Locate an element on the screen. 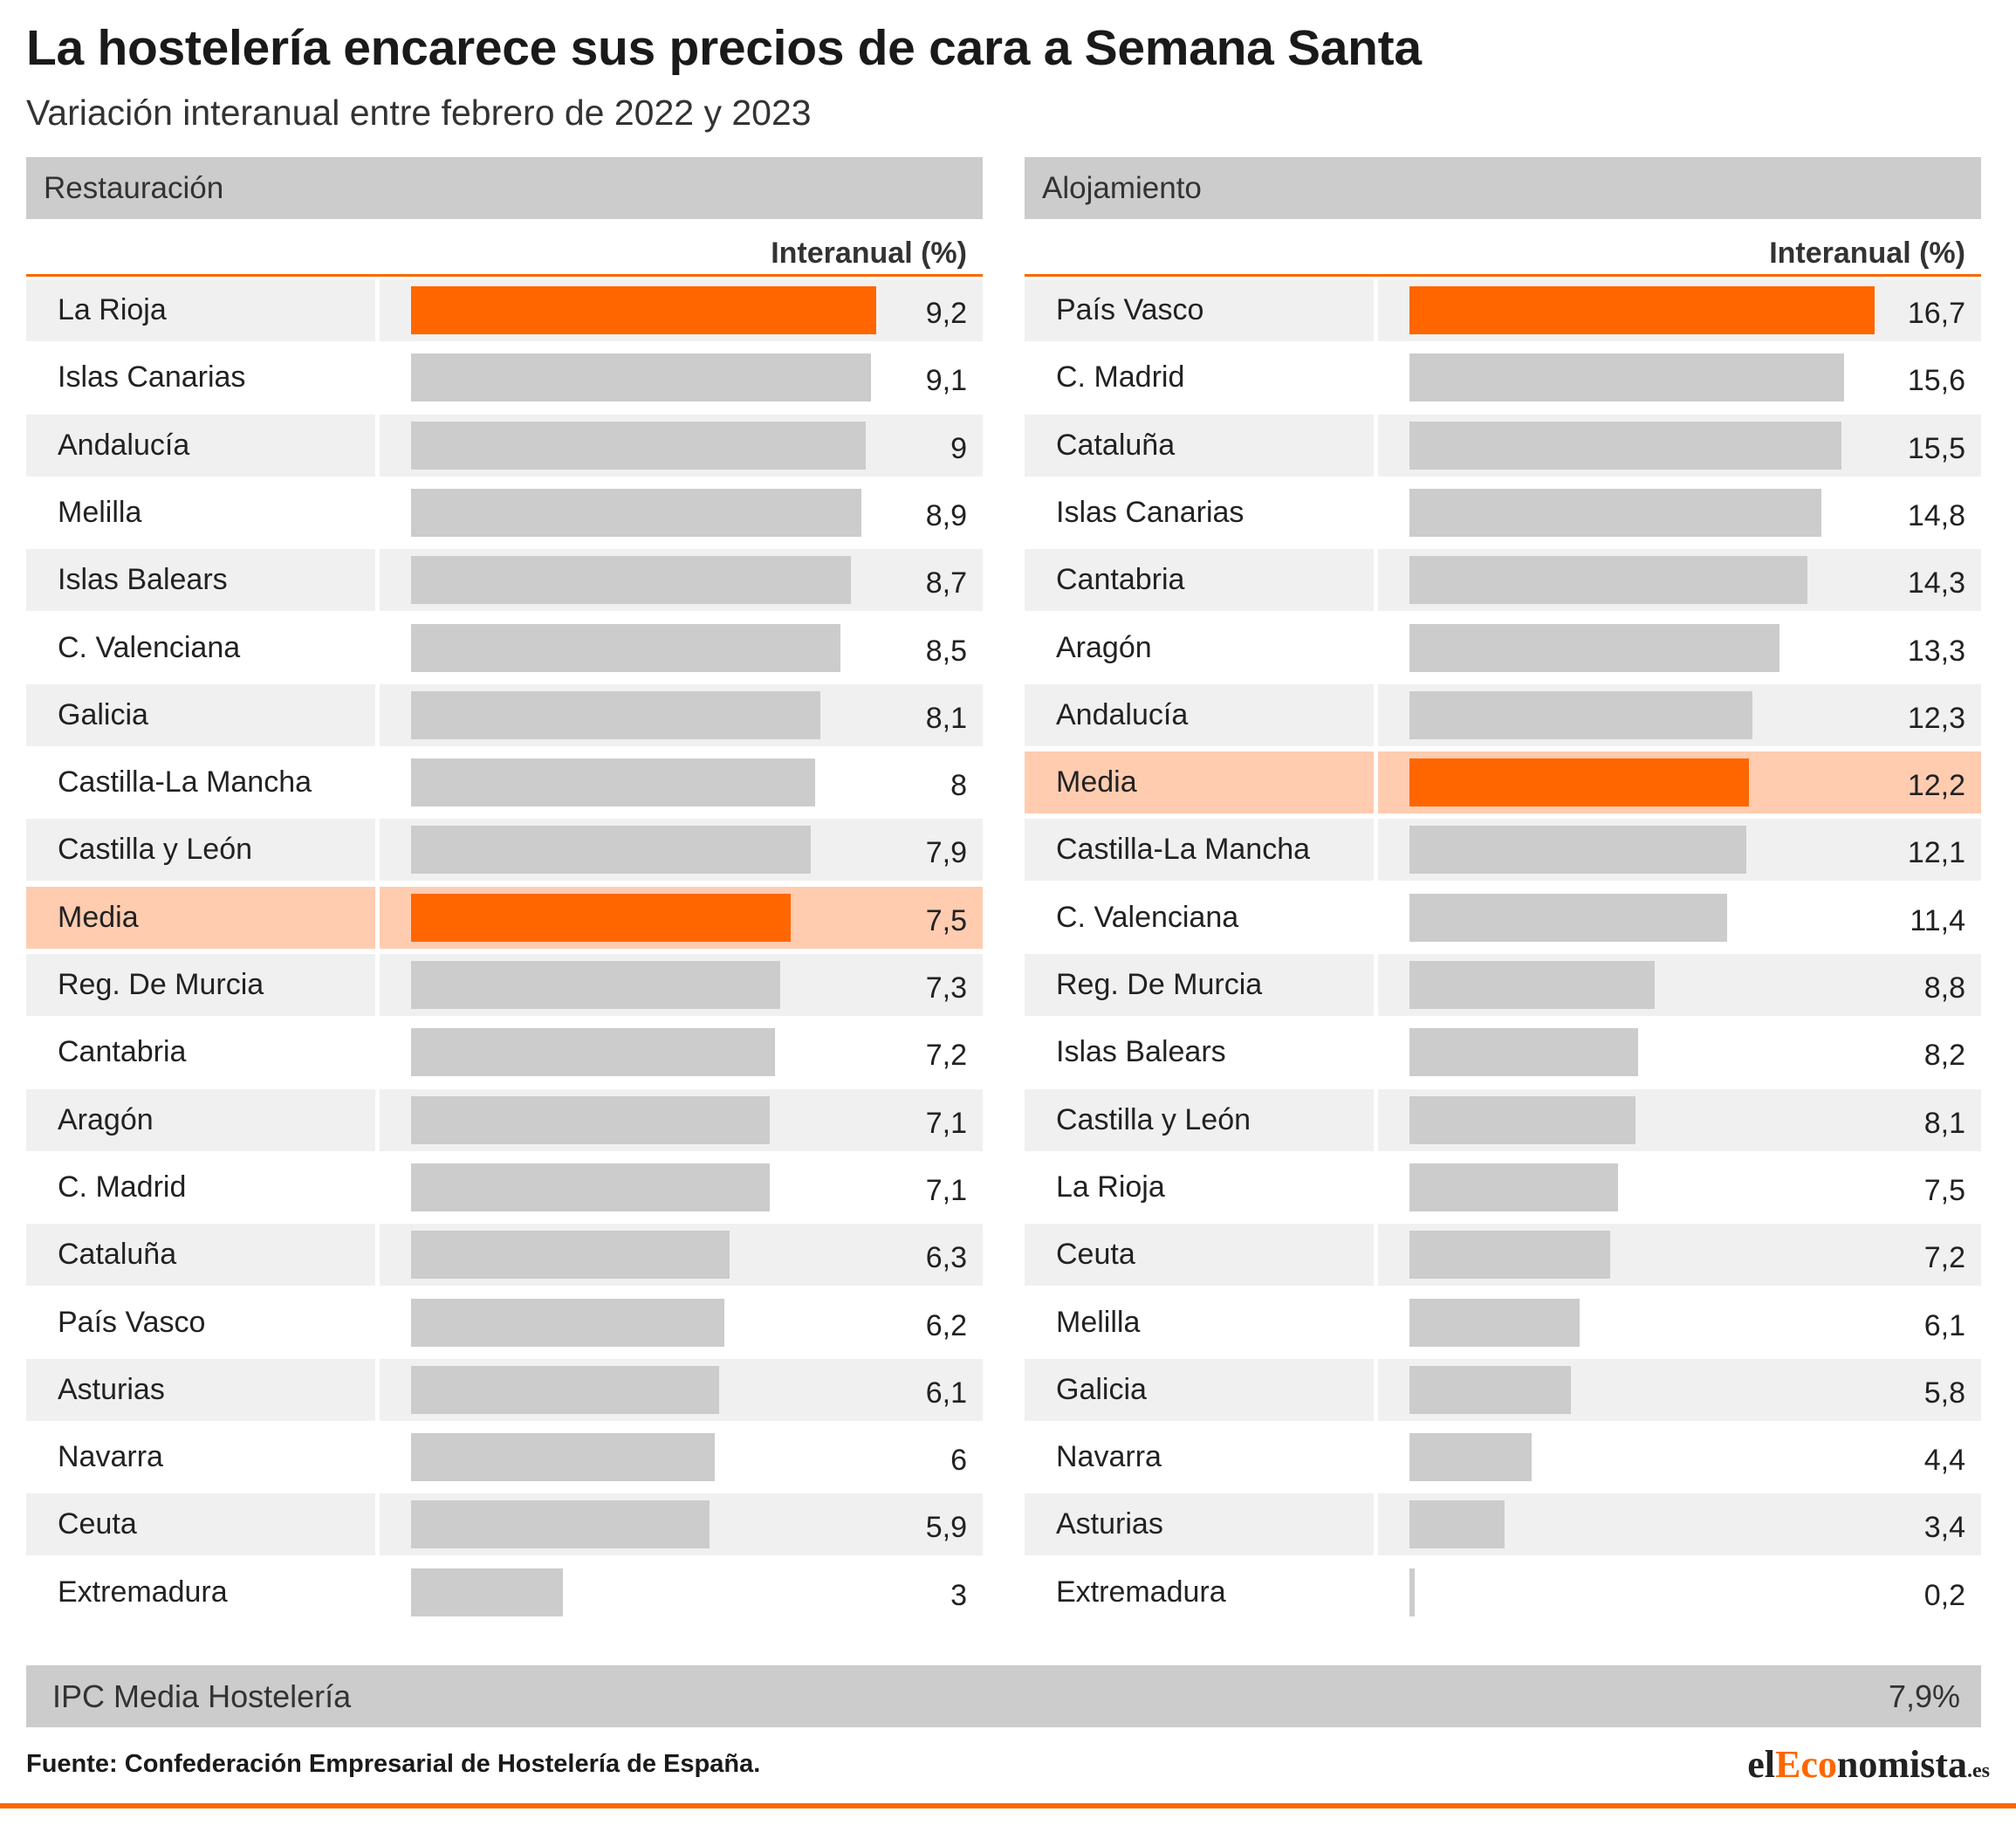  ipc-value: 7,9% is located at coordinates (1924, 1696).